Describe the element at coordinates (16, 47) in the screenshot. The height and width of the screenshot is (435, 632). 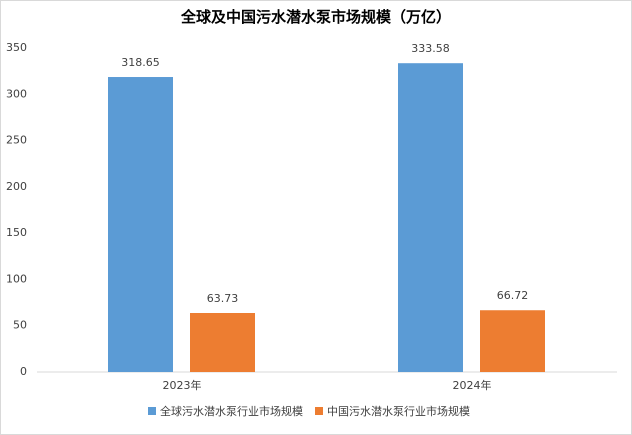
I see `y-tick-label: 350` at that location.